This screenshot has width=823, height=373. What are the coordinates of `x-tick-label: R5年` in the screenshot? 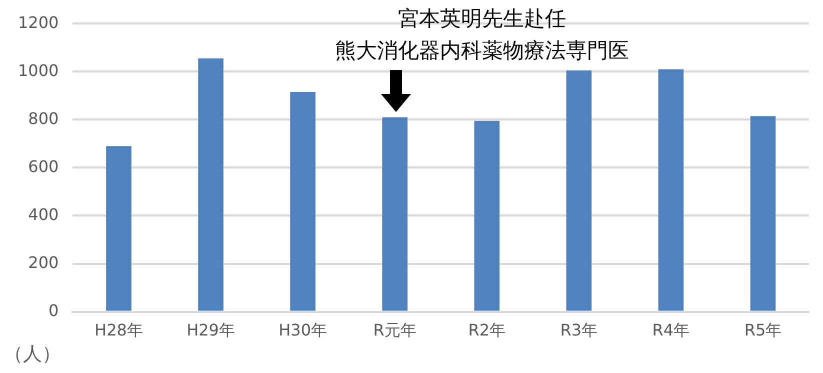 It's located at (763, 330).